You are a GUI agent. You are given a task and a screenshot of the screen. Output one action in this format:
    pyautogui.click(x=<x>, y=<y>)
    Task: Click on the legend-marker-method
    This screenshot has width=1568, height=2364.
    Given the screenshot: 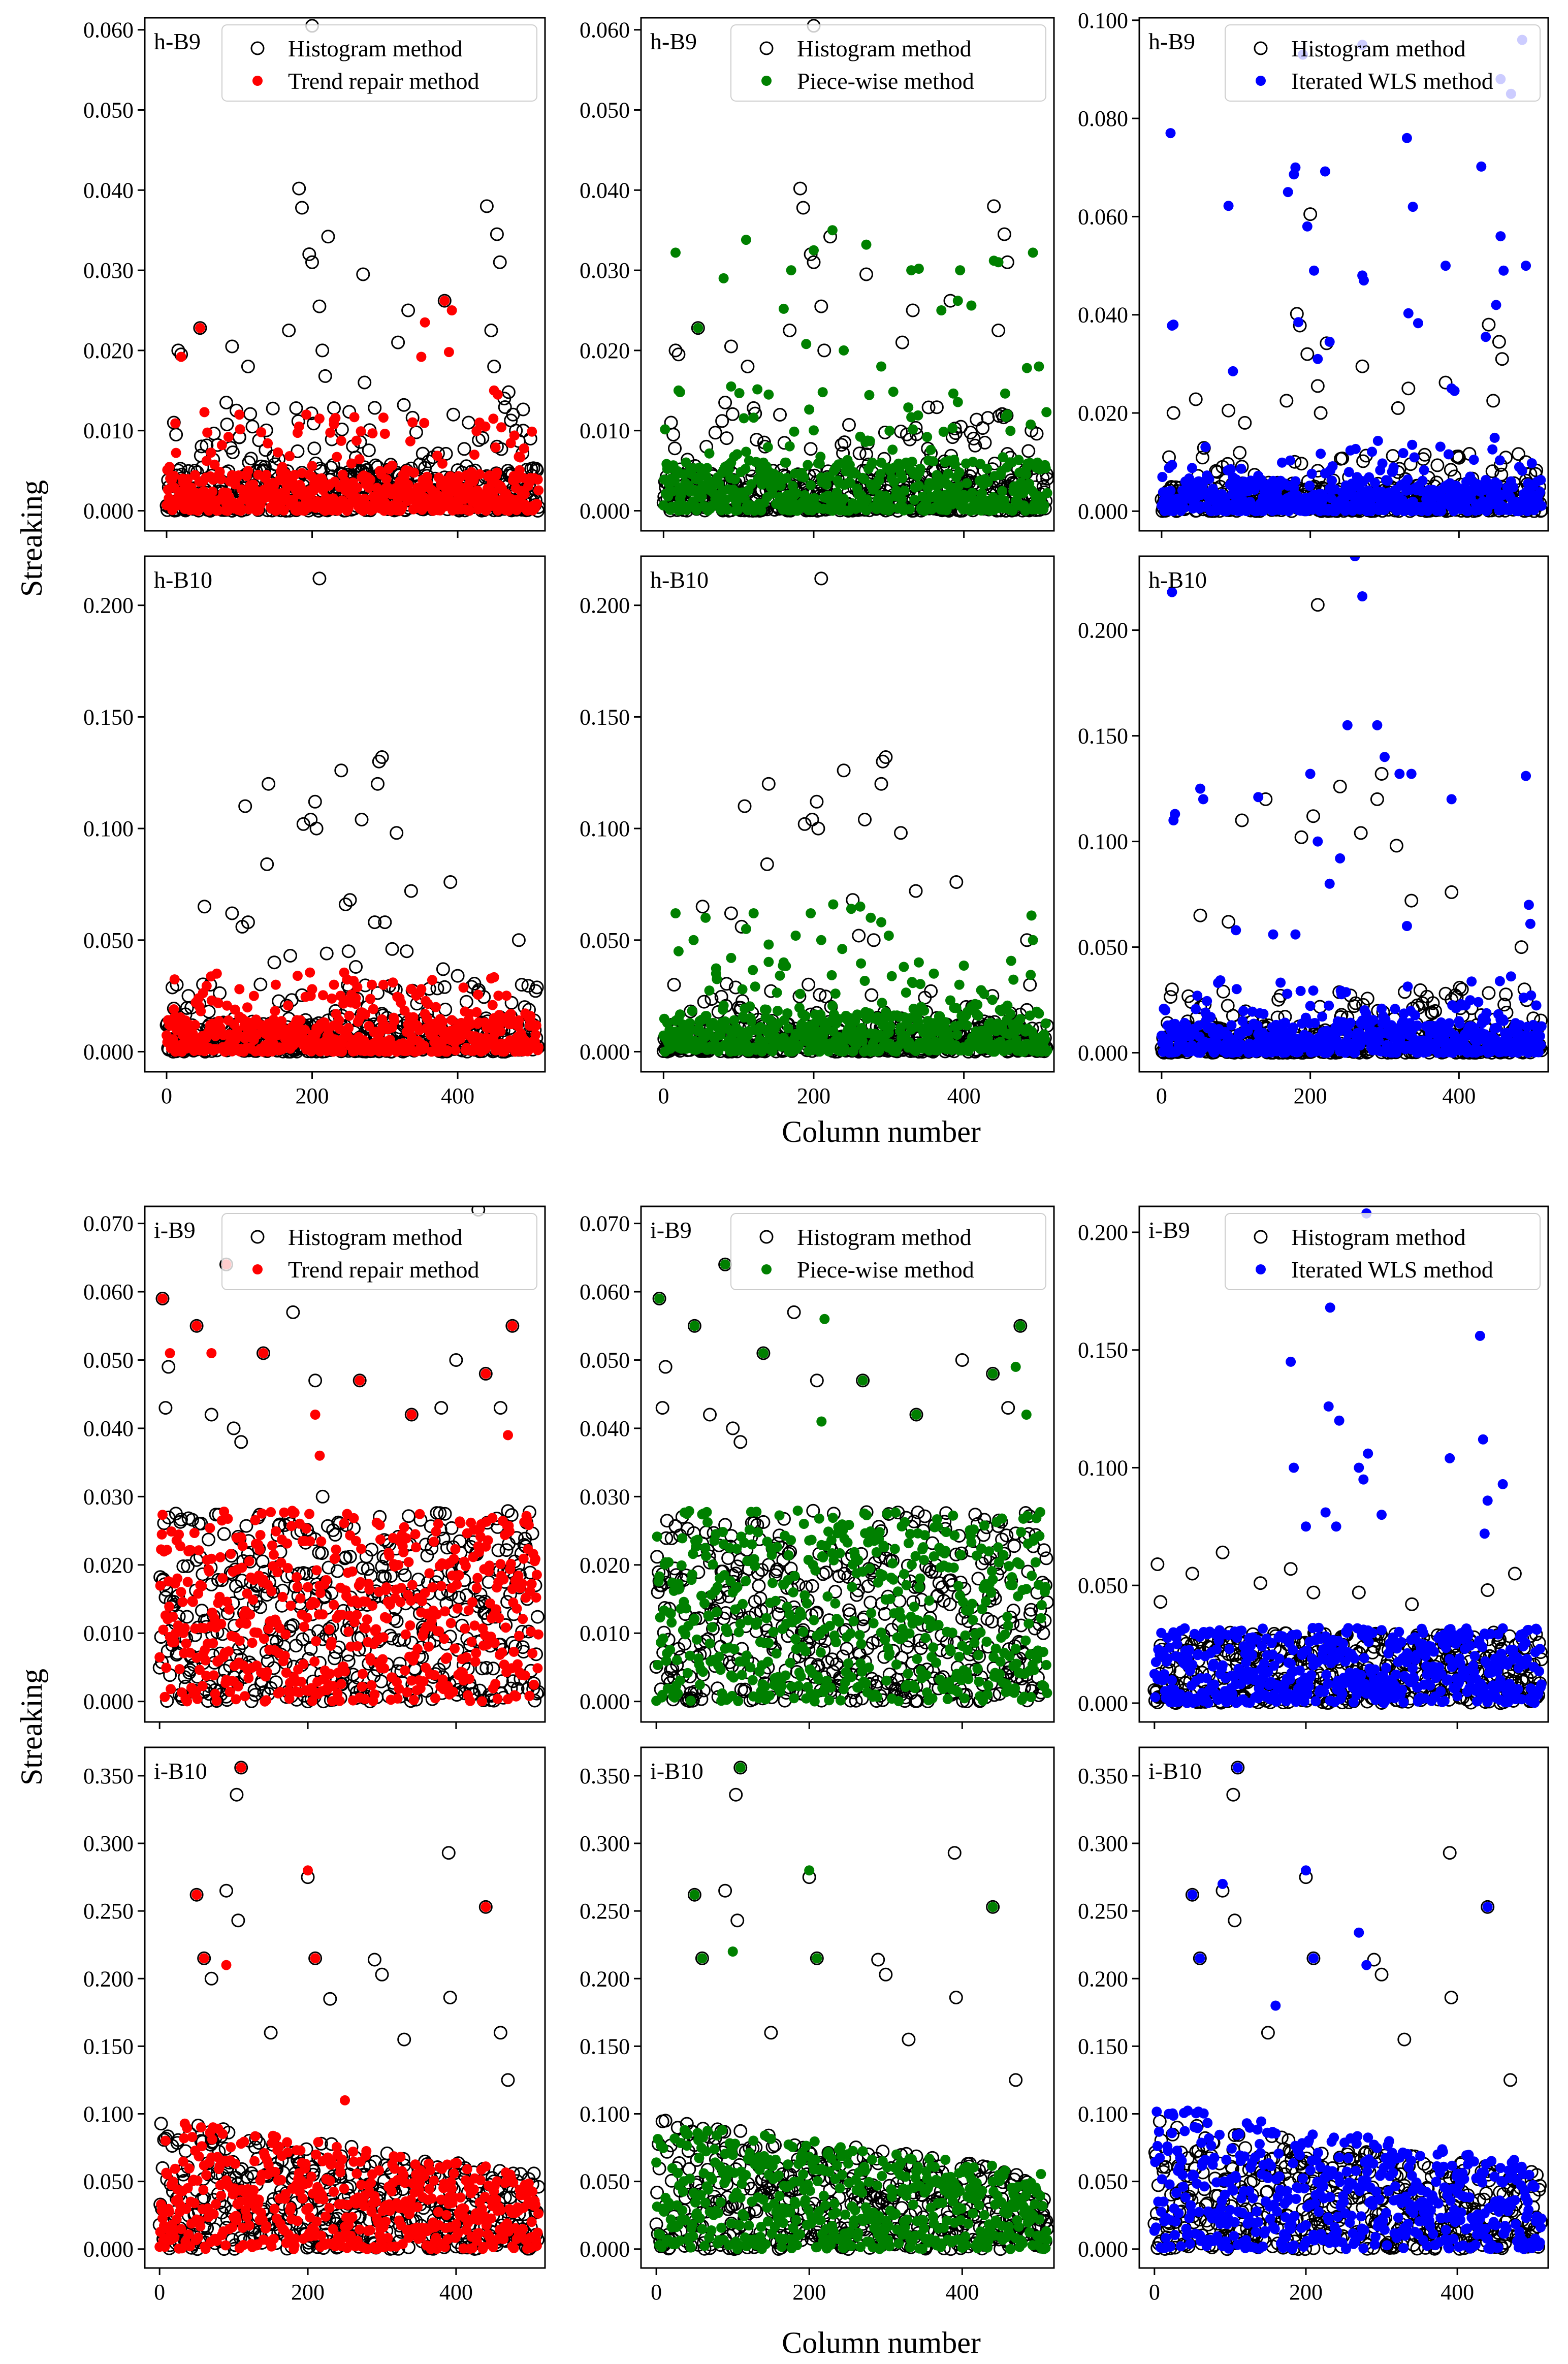 What is the action you would take?
    pyautogui.click(x=766, y=81)
    